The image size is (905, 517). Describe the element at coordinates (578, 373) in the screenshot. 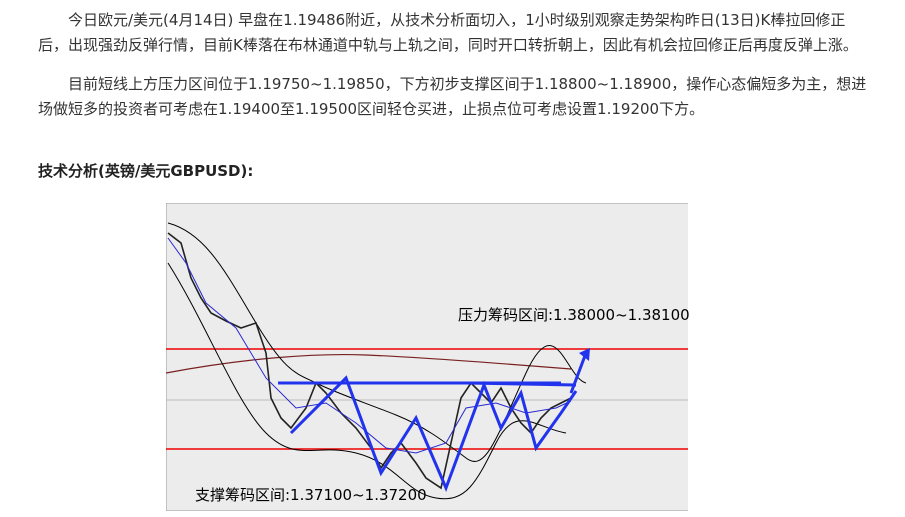

I see `forecast-arrow` at that location.